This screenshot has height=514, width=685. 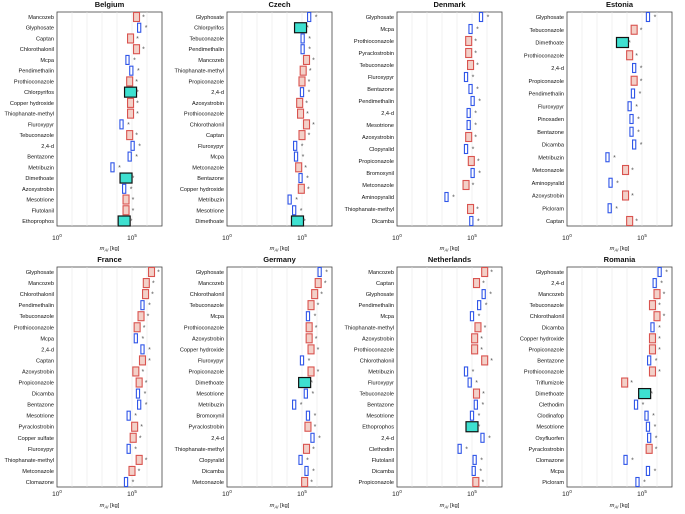 I want to click on category-label: Dimethoate, so click(x=549, y=44).